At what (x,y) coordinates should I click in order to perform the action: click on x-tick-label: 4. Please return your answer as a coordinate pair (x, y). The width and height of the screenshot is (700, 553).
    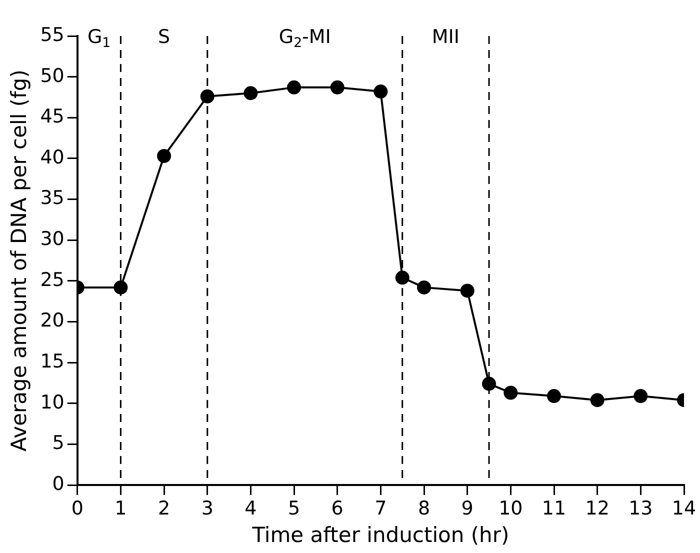
    Looking at the image, I should click on (250, 508).